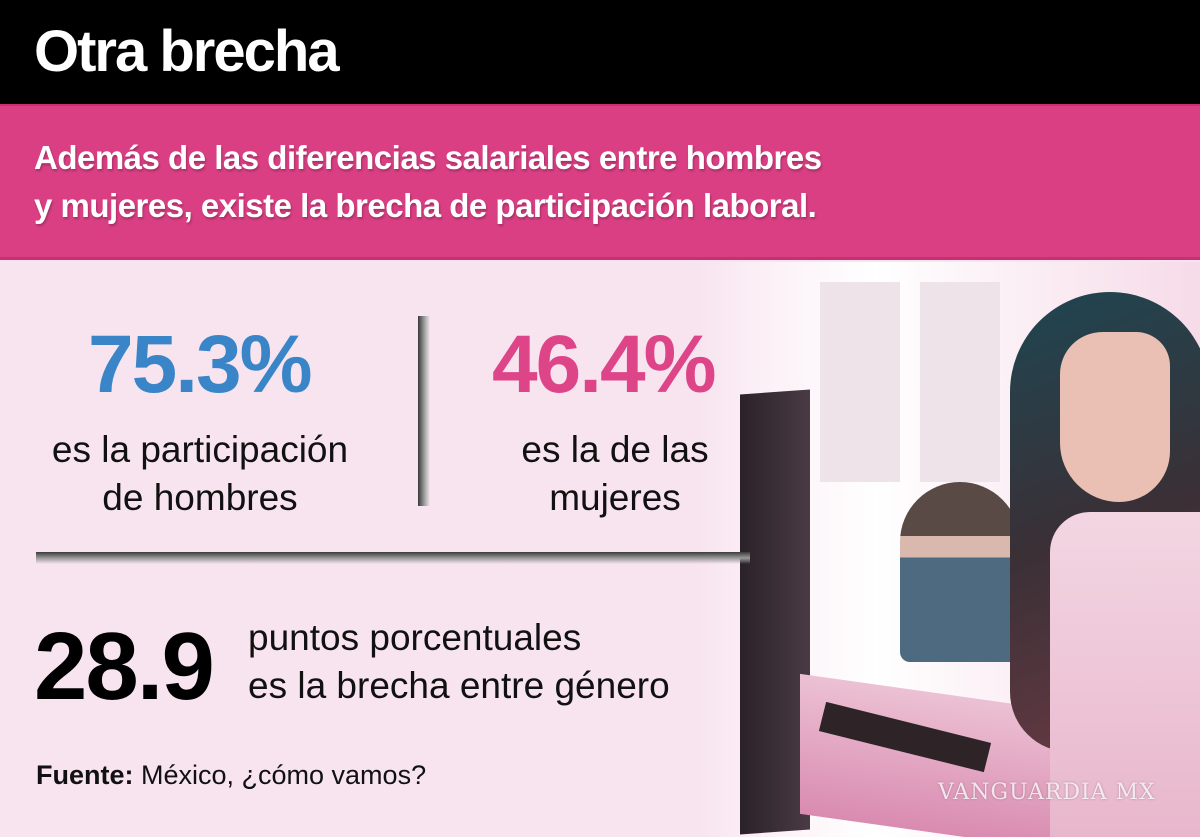 Image resolution: width=1200 pixels, height=837 pixels. Describe the element at coordinates (600, 52) in the screenshot. I see `header-bar: Otra brecha` at that location.